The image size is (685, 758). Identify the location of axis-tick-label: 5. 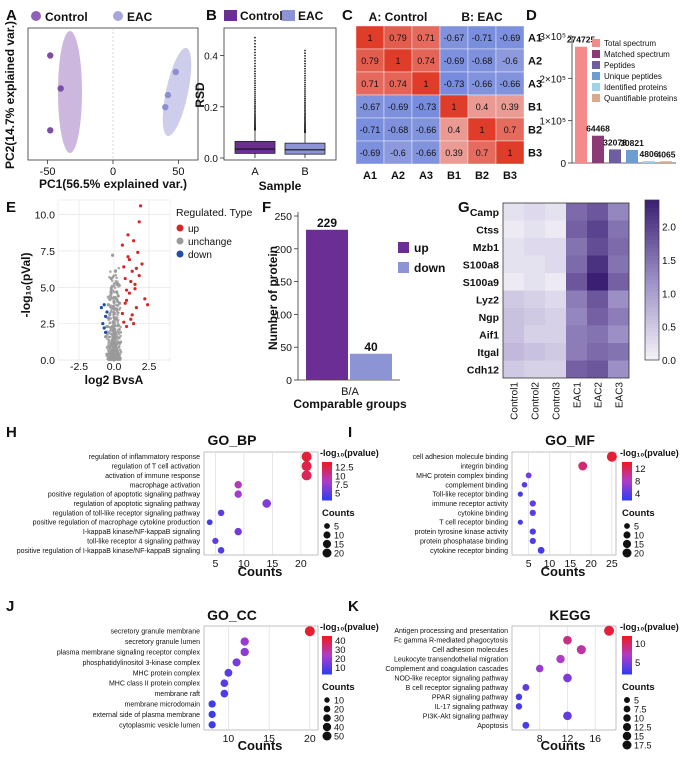
(529, 564).